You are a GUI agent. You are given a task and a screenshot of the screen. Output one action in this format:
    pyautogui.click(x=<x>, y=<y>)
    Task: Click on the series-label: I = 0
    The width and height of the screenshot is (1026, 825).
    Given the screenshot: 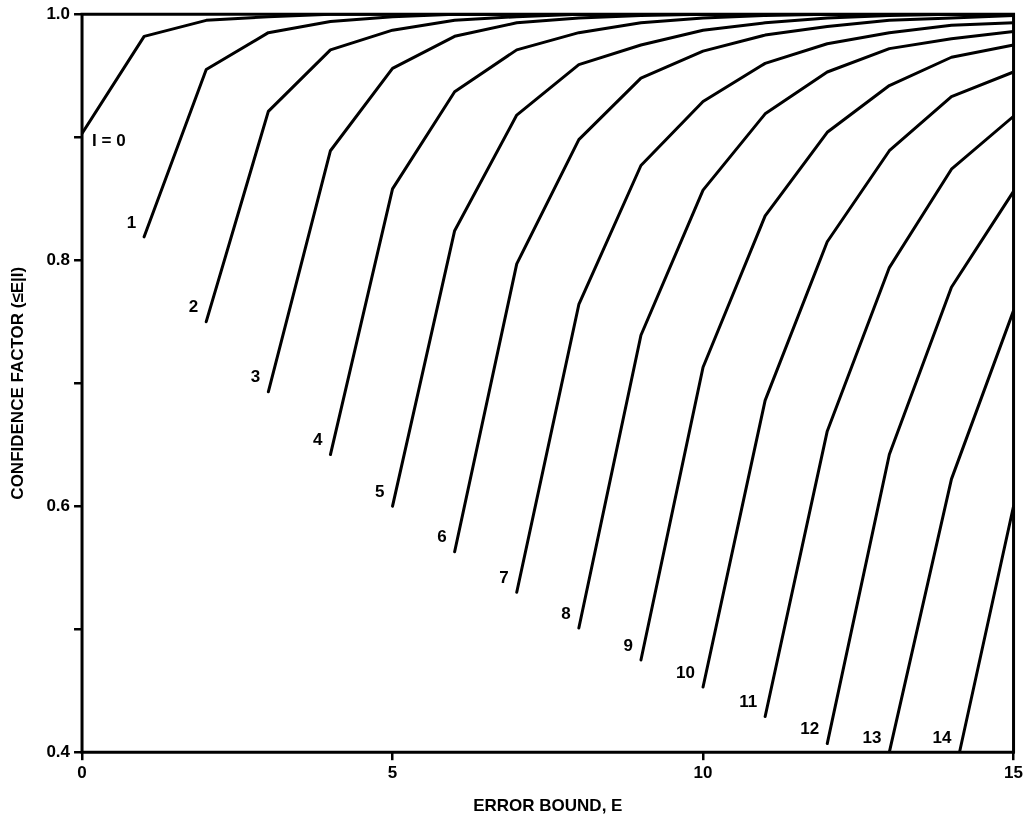 What is the action you would take?
    pyautogui.click(x=109, y=141)
    